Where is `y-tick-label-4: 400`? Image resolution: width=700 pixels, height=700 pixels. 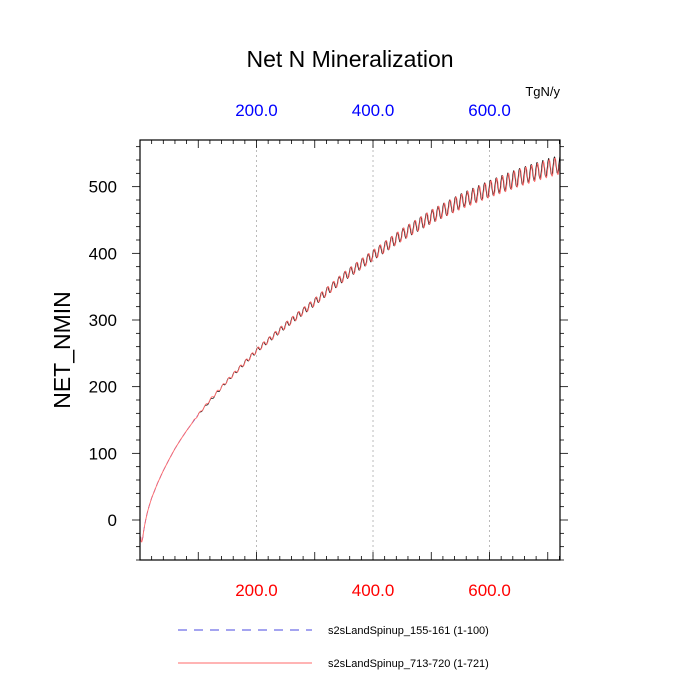 y-tick-label-4: 400 is located at coordinates (103, 253).